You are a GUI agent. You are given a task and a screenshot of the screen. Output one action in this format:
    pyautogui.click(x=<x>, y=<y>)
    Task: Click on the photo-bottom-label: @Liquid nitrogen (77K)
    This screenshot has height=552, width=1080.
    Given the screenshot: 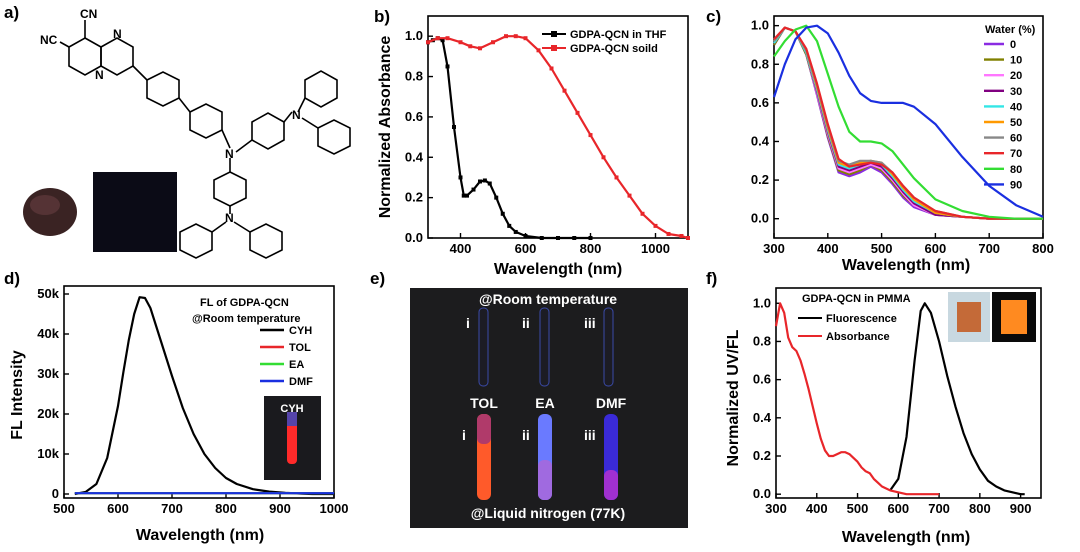 What is the action you would take?
    pyautogui.click(x=548, y=513)
    